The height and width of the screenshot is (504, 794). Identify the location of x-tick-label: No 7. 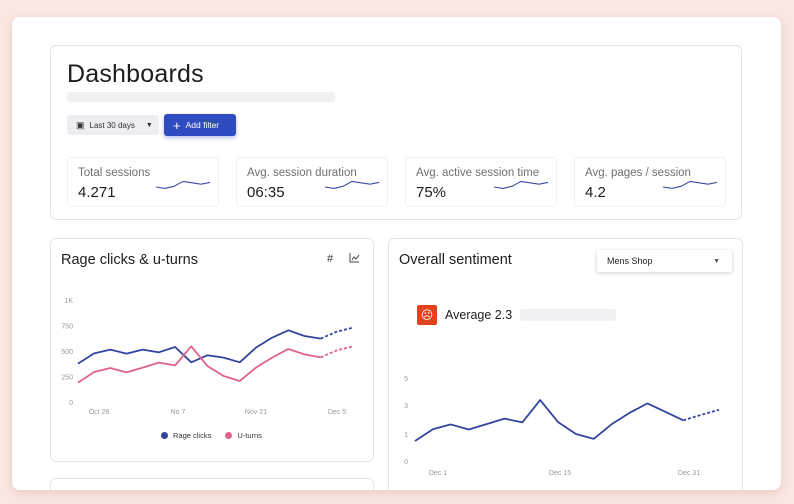
(178, 412).